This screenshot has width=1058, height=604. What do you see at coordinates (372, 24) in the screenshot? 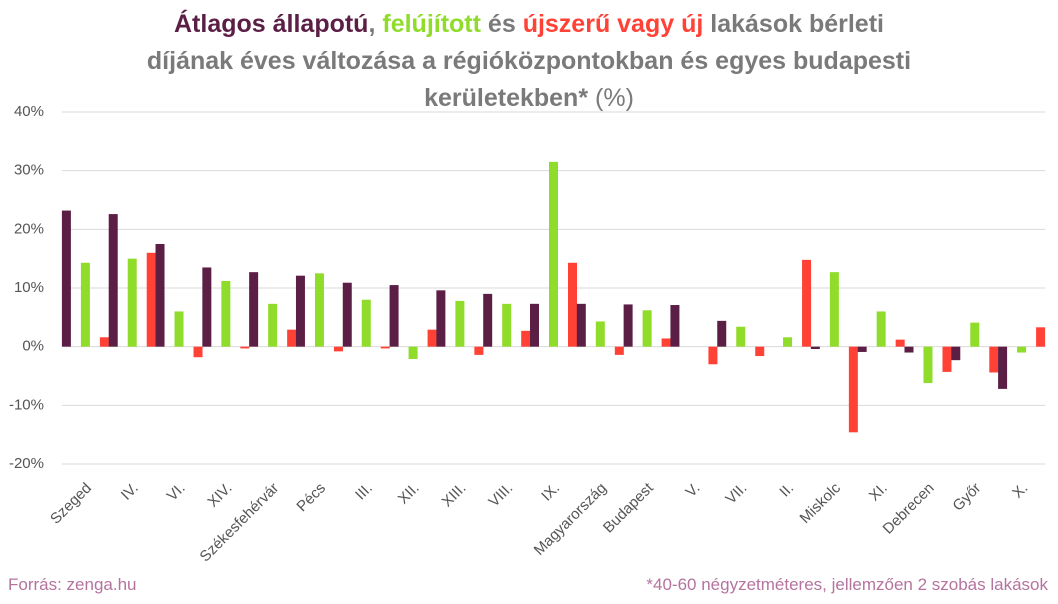
I see `title-text: ,` at bounding box center [372, 24].